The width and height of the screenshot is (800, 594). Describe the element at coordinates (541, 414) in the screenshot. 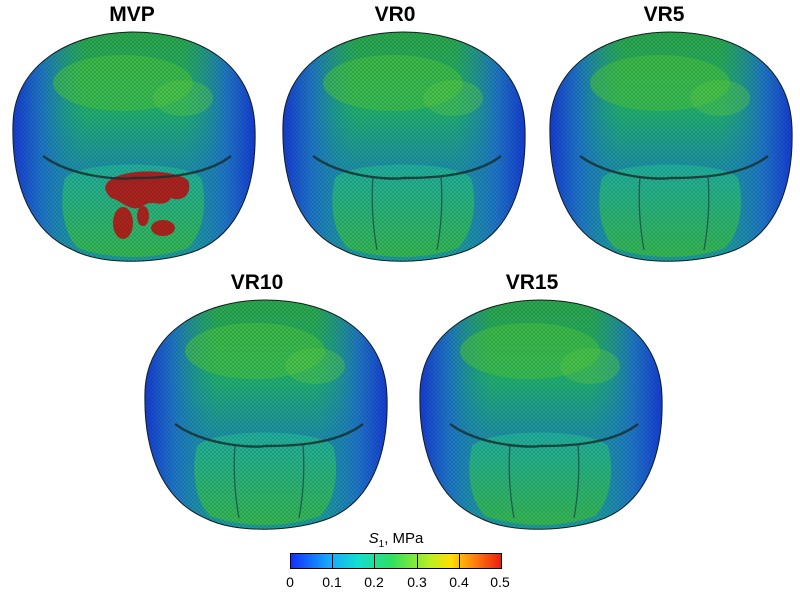

I see `valve-render-vr15` at that location.